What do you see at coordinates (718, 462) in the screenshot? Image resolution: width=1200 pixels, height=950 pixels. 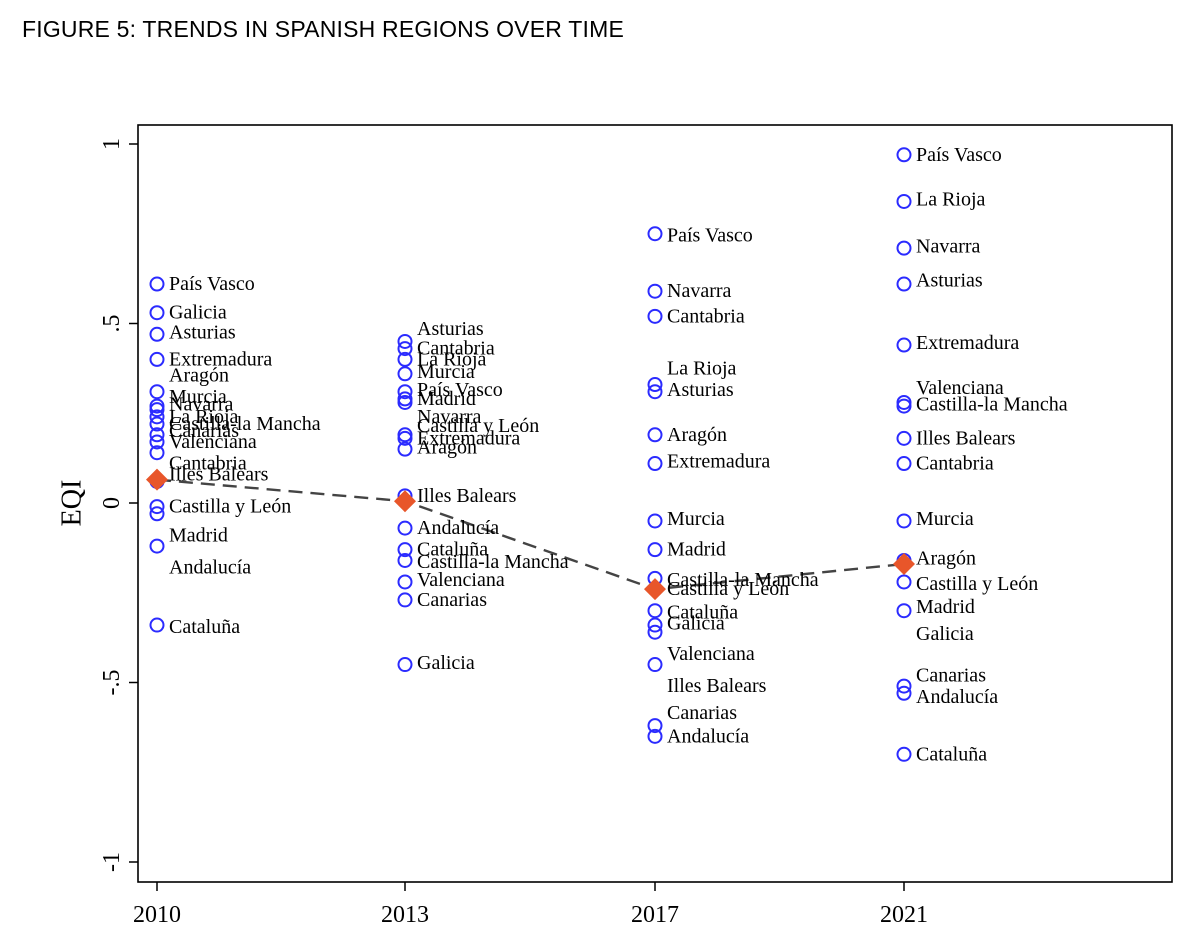 I see `label-2017-extremadura: Extremadura` at bounding box center [718, 462].